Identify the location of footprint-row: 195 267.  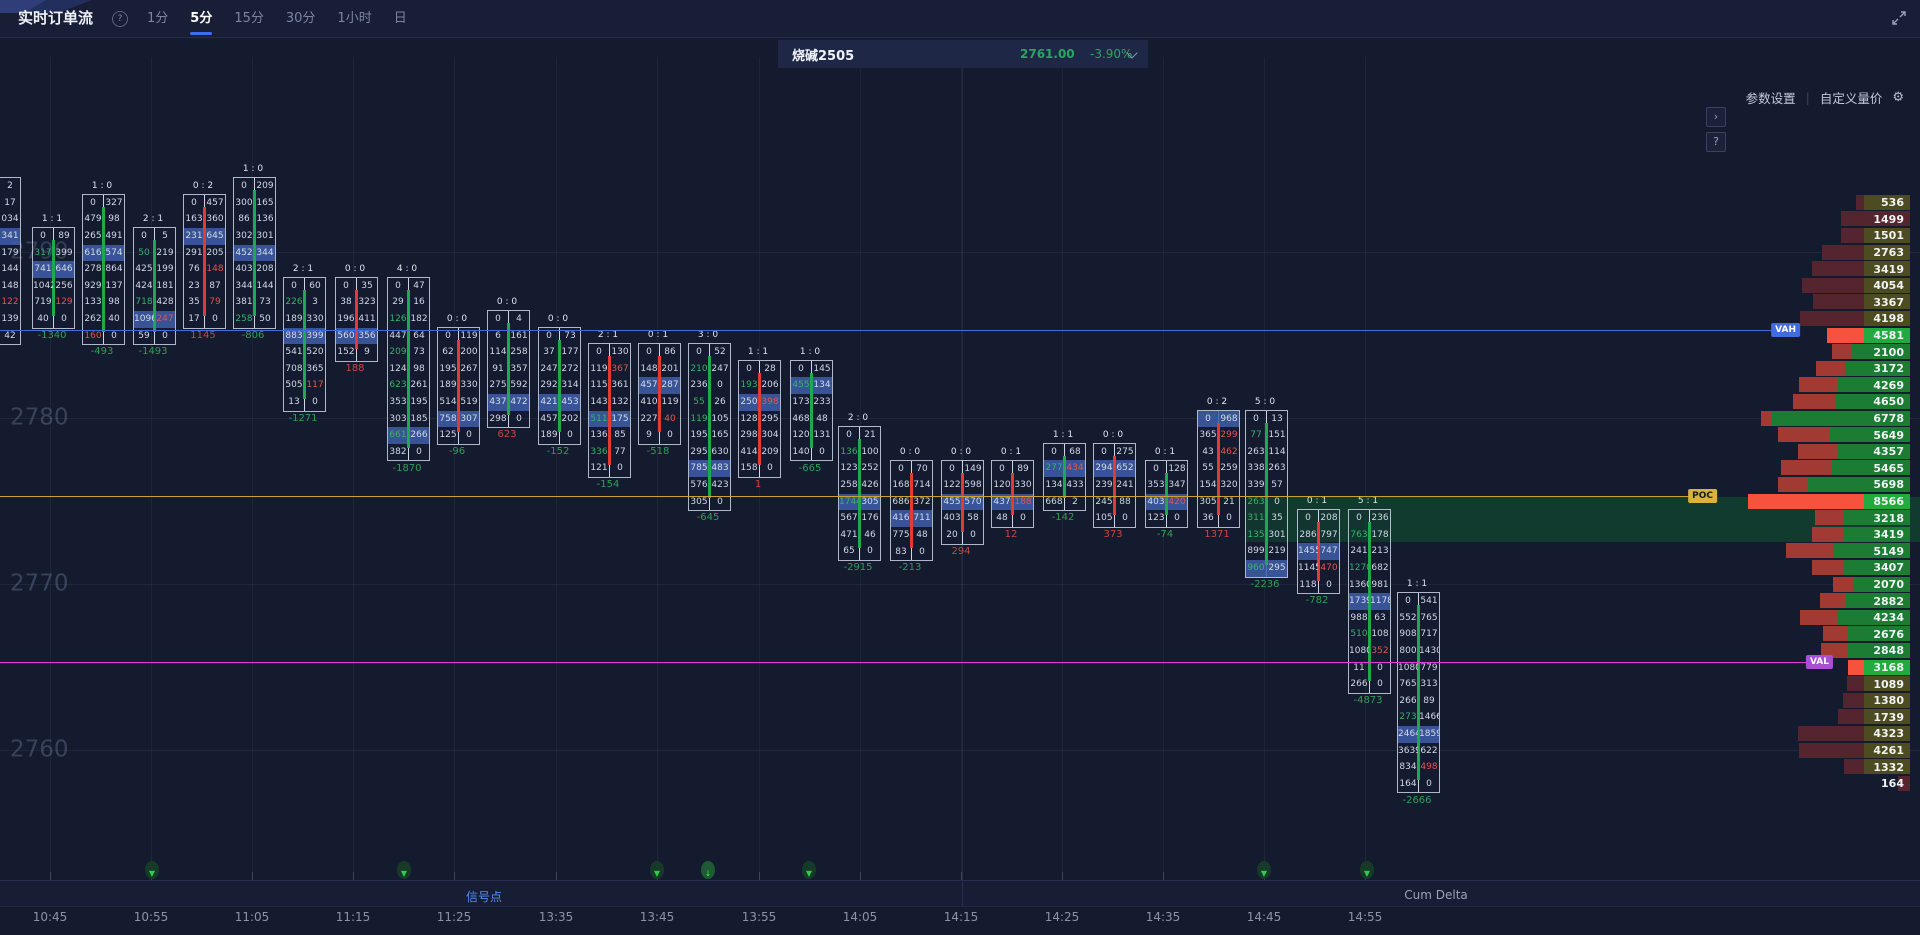
(458, 369).